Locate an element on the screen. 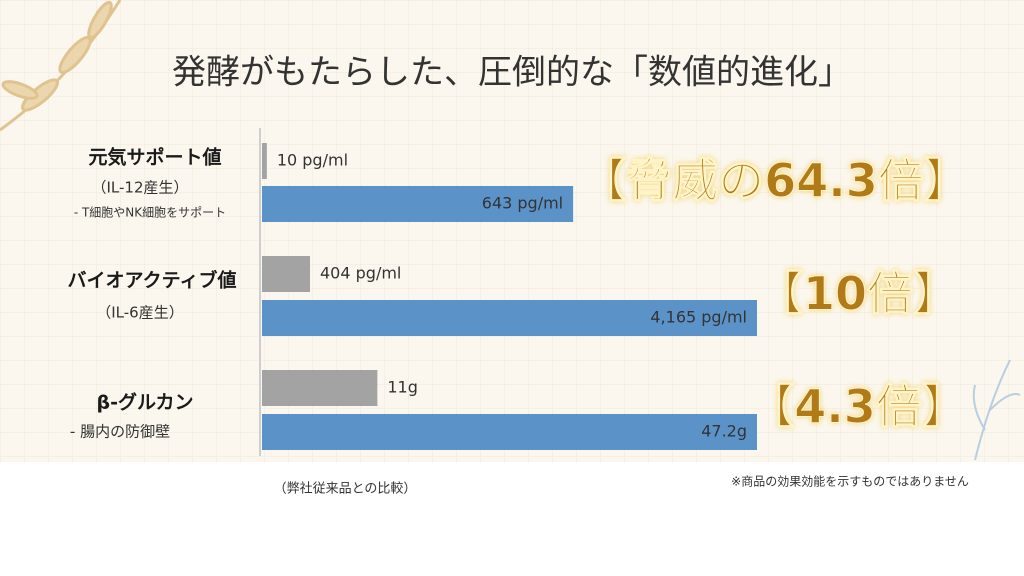  value-label: 47.2g is located at coordinates (724, 431).